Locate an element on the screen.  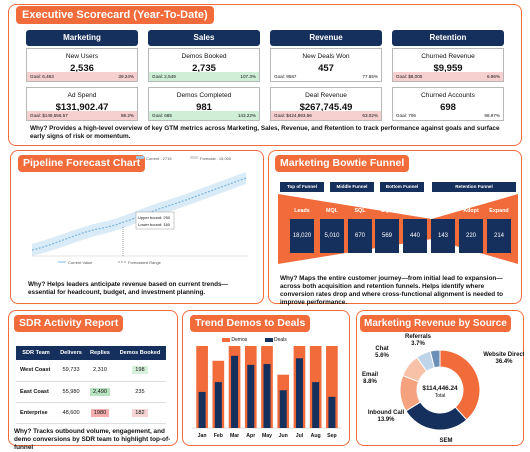
bowtie-value-leads: 18,020 is located at coordinates (302, 236).